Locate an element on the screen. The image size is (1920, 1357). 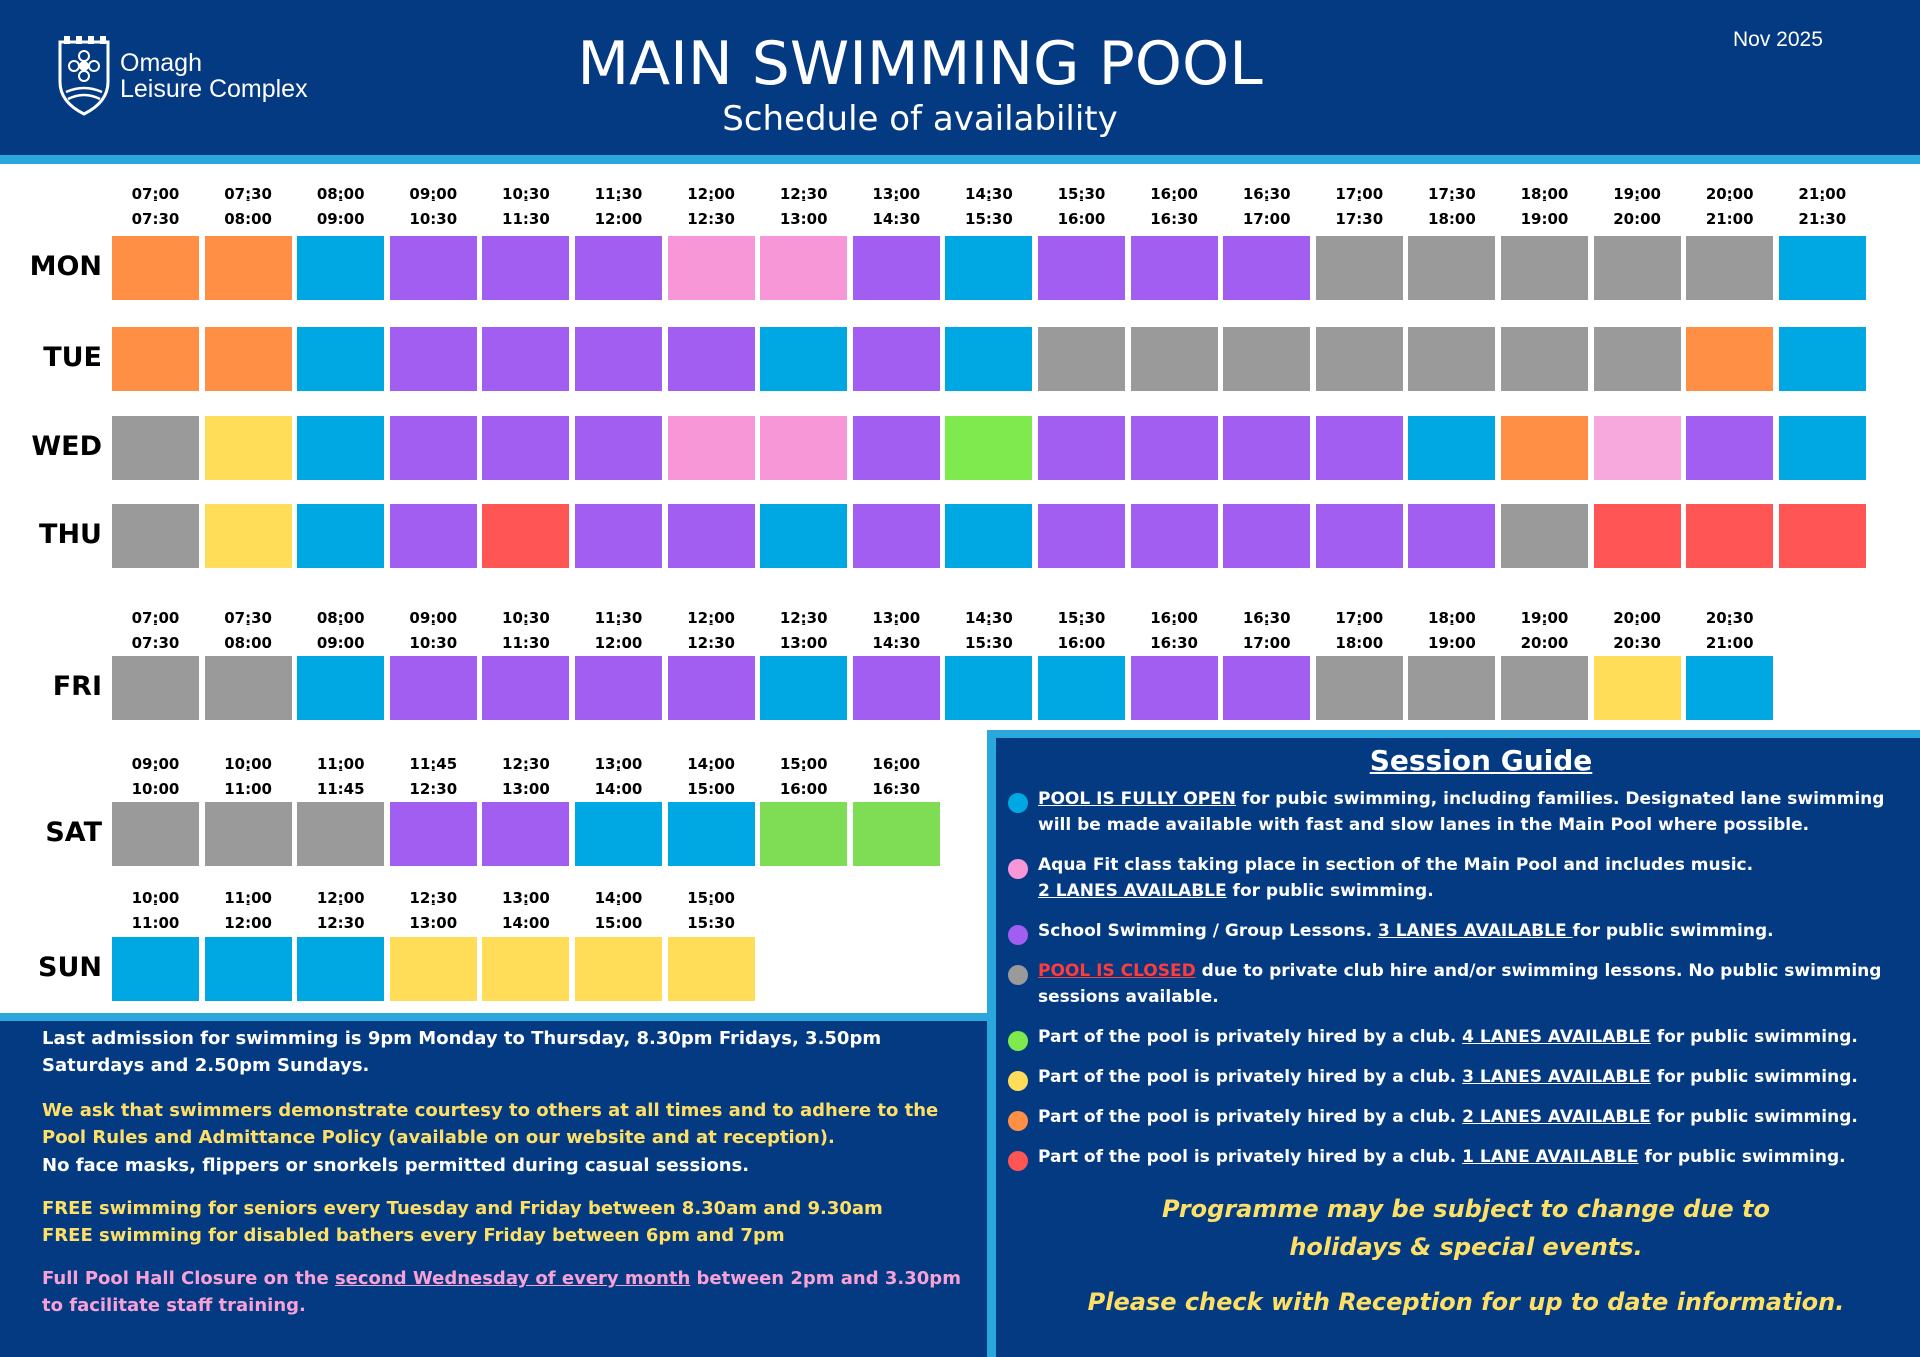
time-slot-end: 13:00 is located at coordinates (433, 923).